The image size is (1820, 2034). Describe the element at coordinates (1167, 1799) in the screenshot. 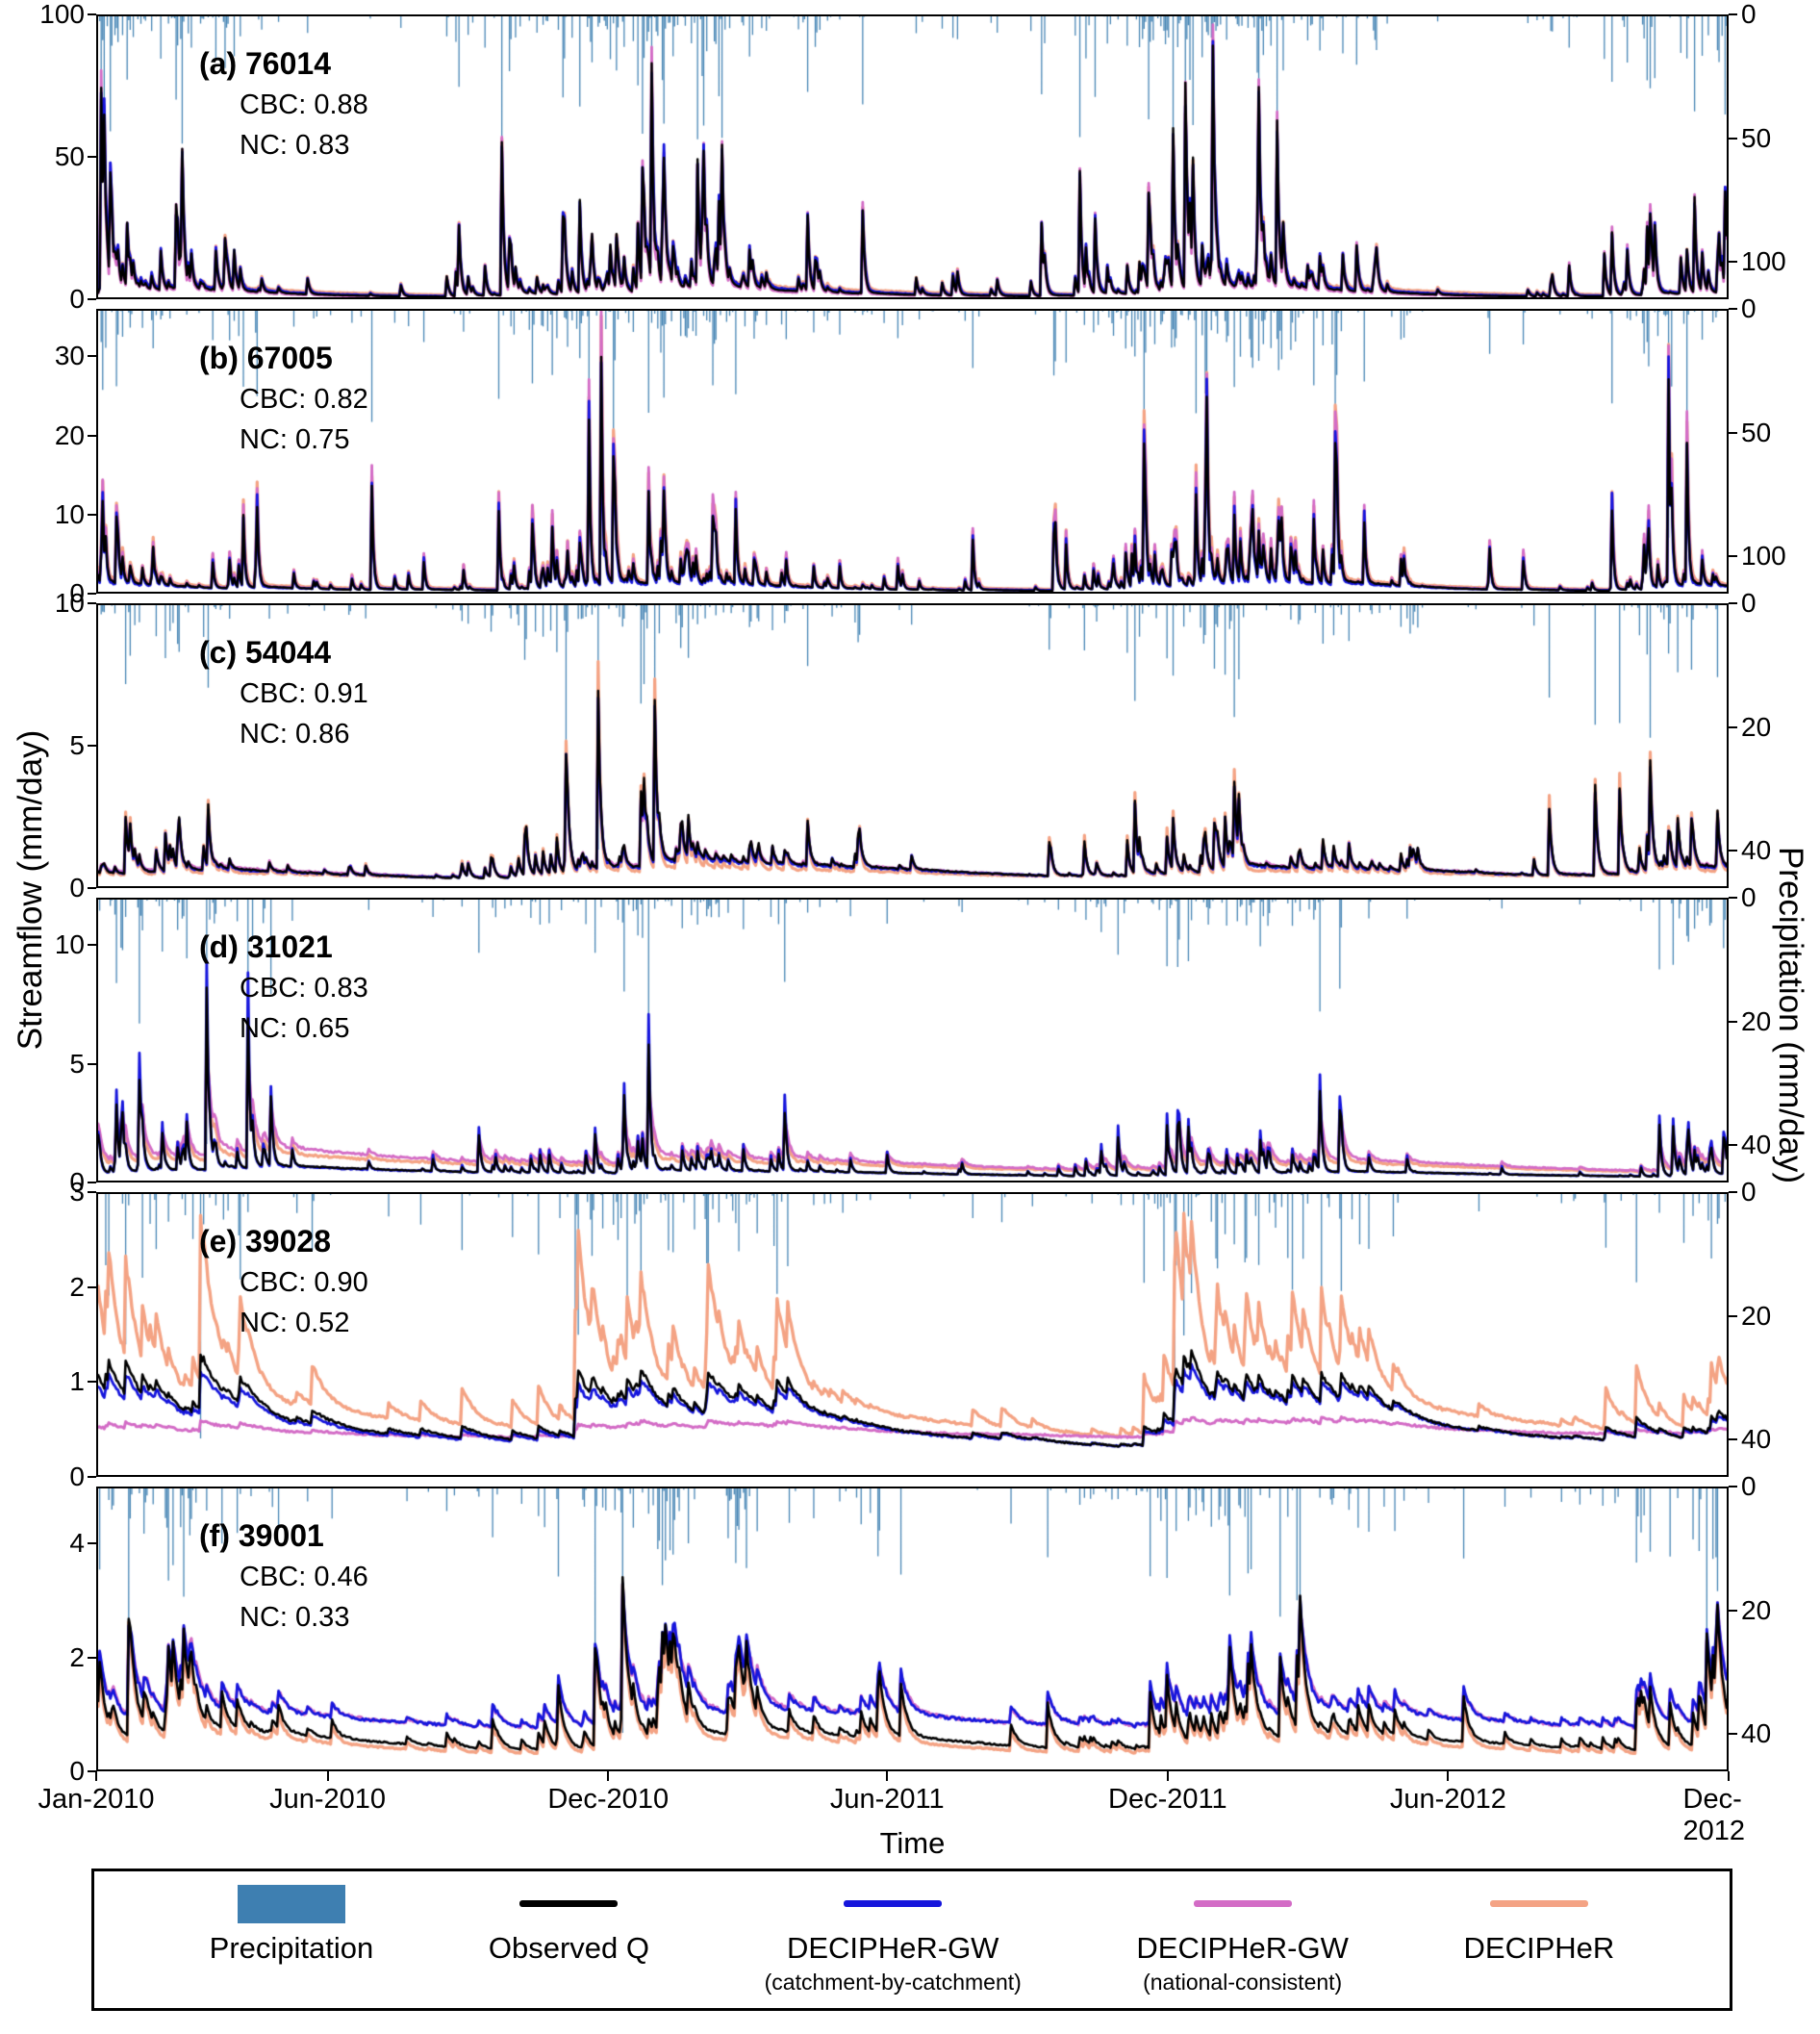

I see `x-tick-label: Dec-2011` at that location.